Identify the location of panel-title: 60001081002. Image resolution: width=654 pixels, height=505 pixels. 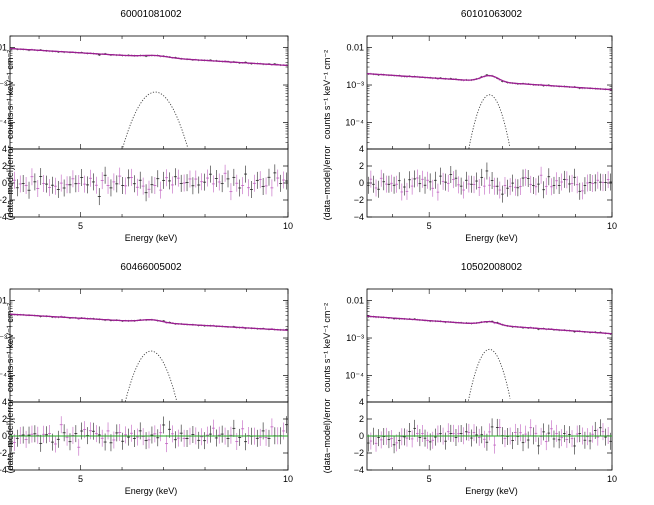
(151, 14).